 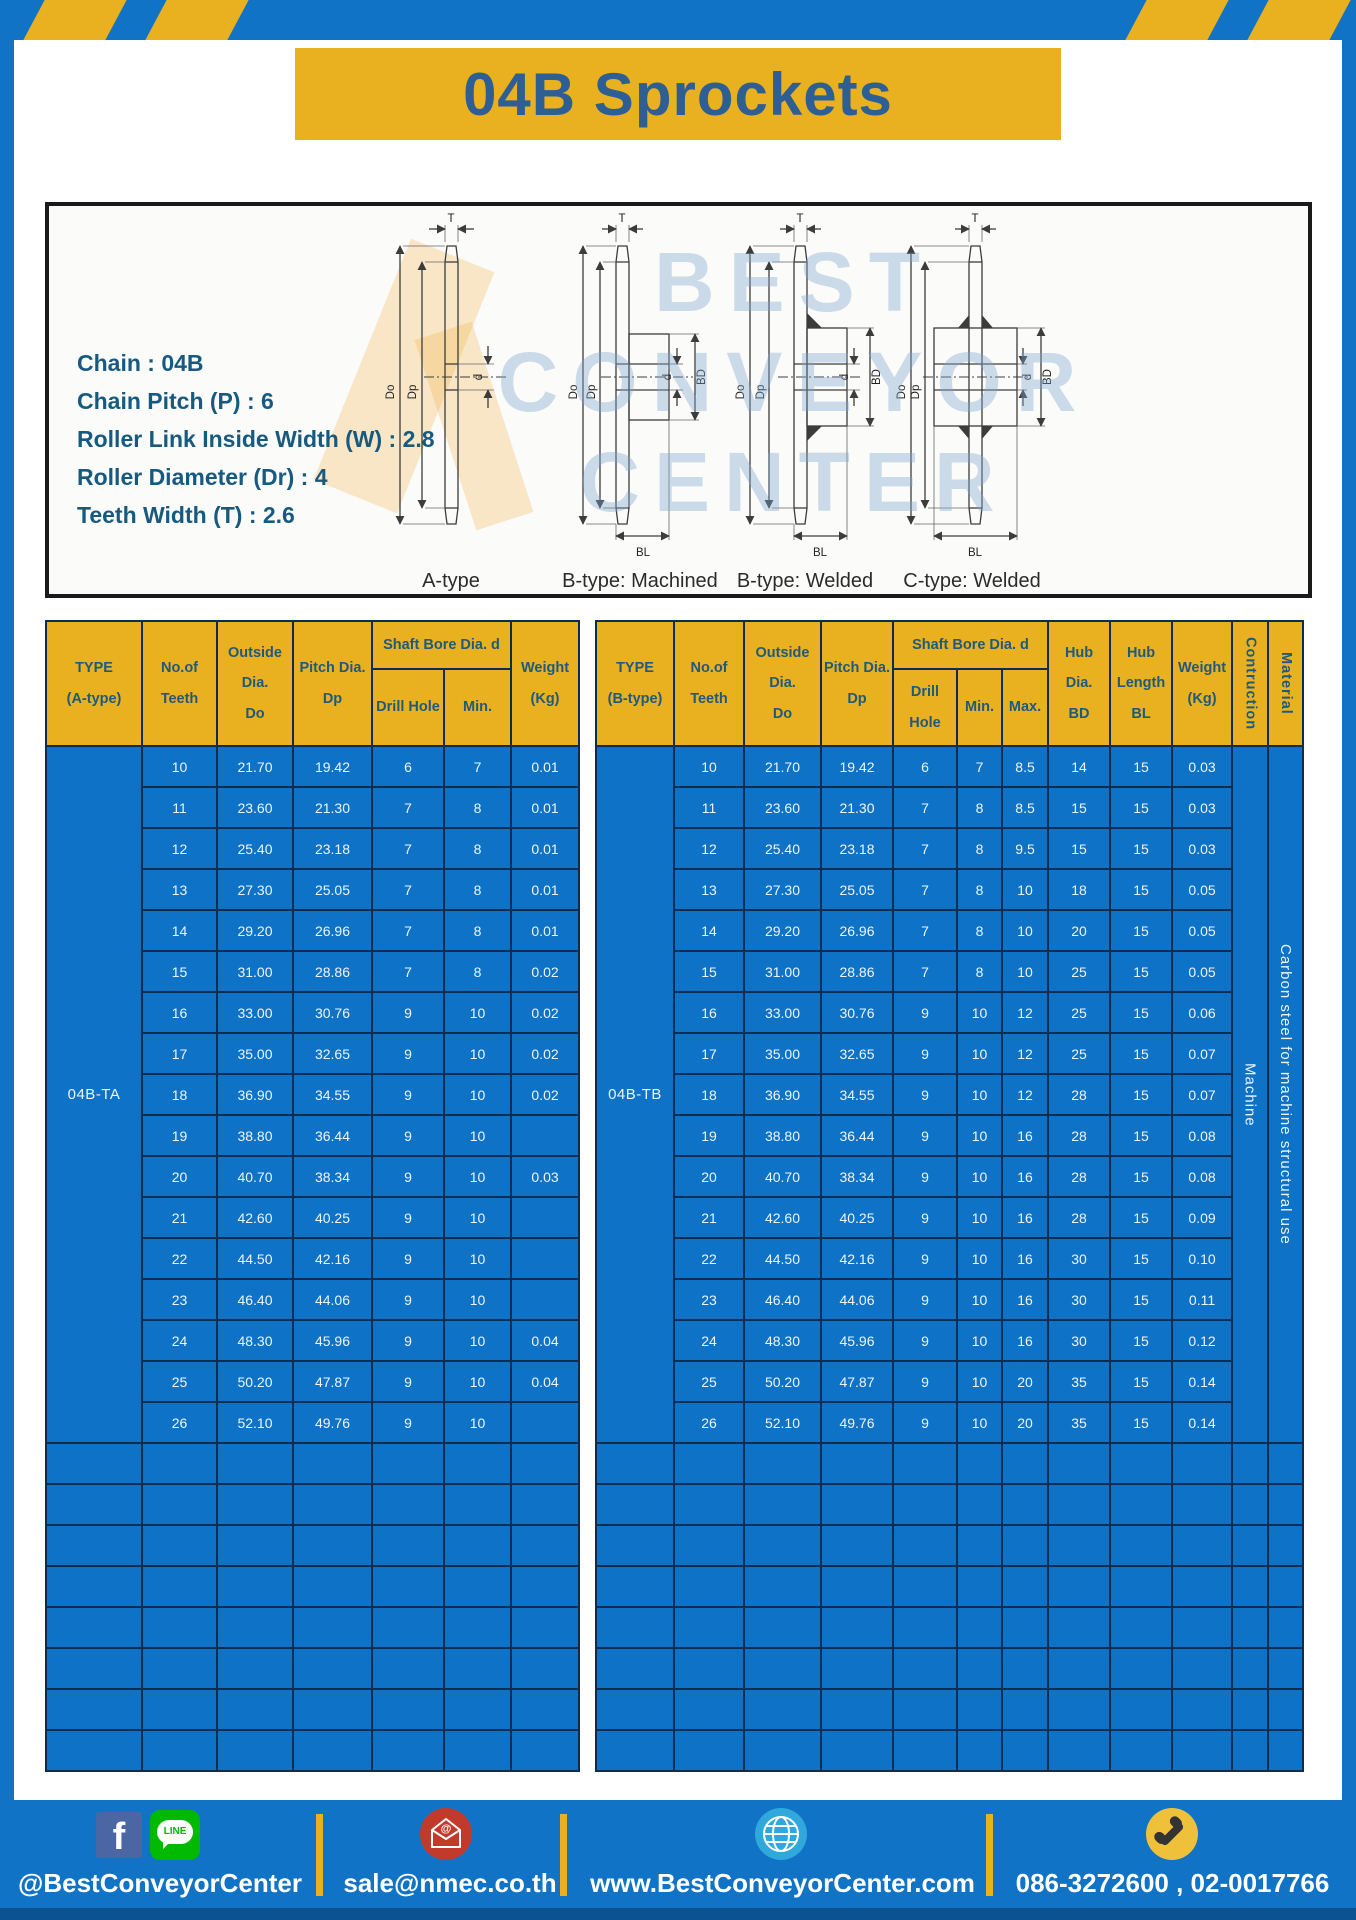 I want to click on data-cell: 23.60, so click(x=782, y=807).